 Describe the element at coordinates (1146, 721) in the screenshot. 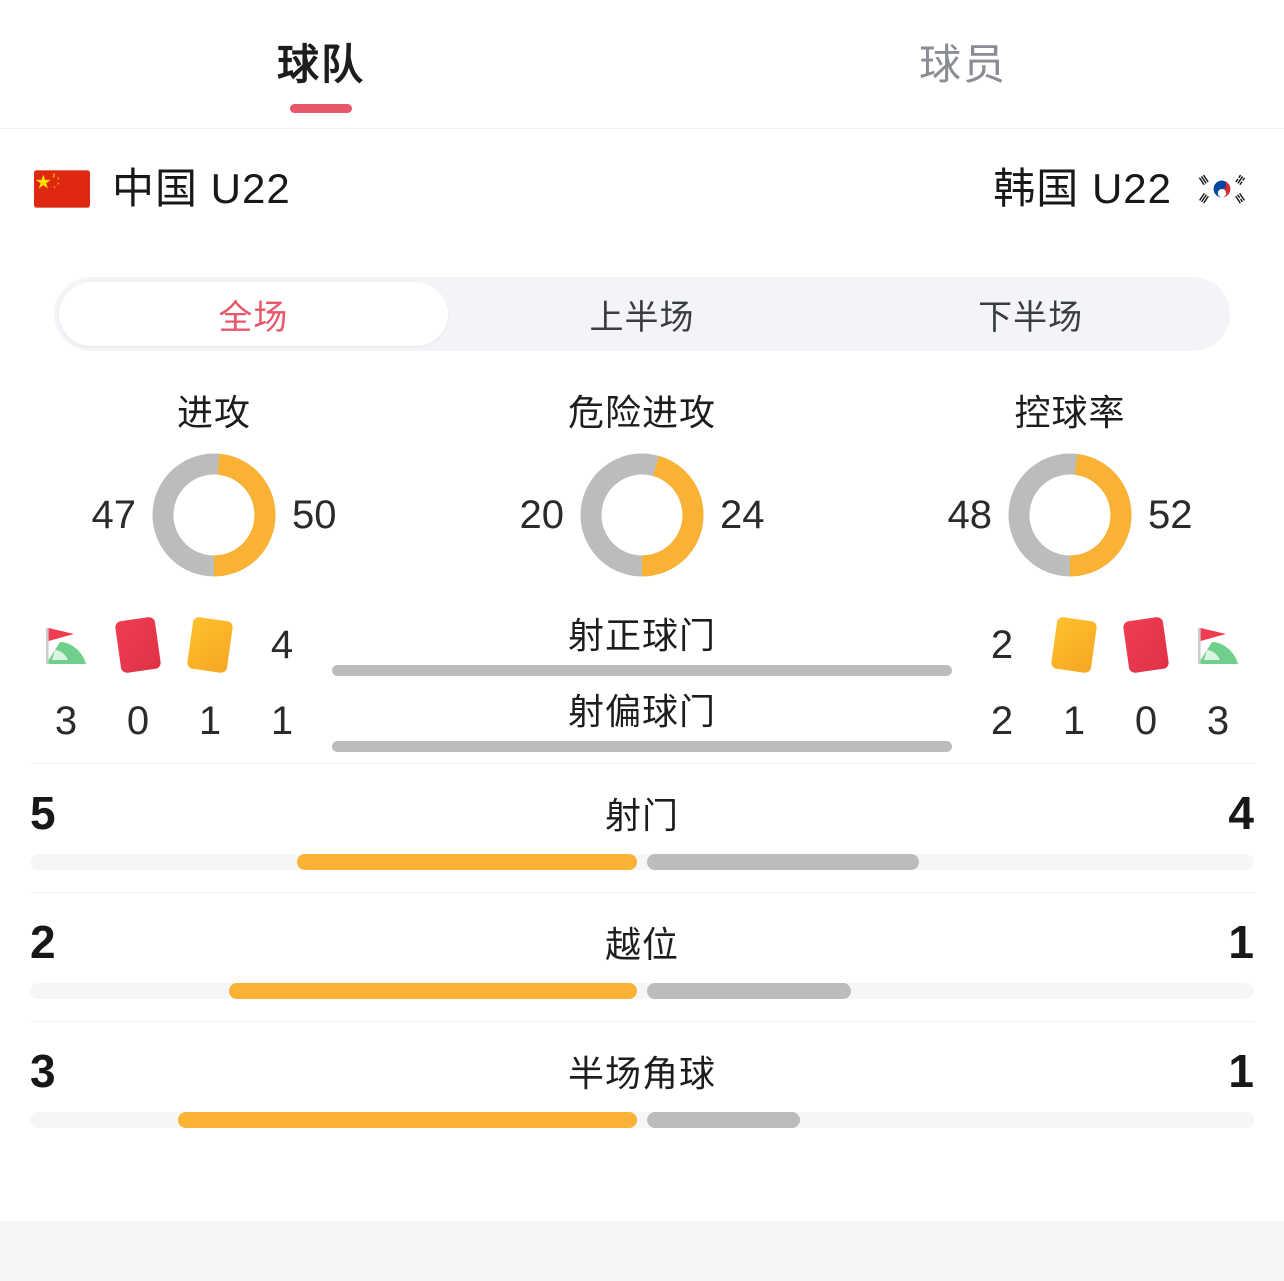

I see `away-red-card-value: 0` at that location.